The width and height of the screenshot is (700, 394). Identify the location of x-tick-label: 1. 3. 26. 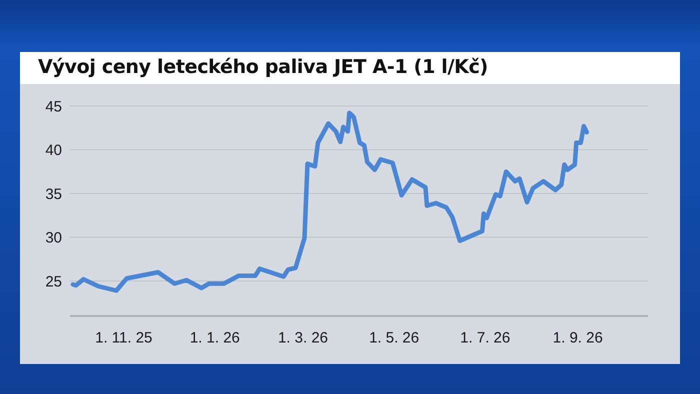
(303, 338).